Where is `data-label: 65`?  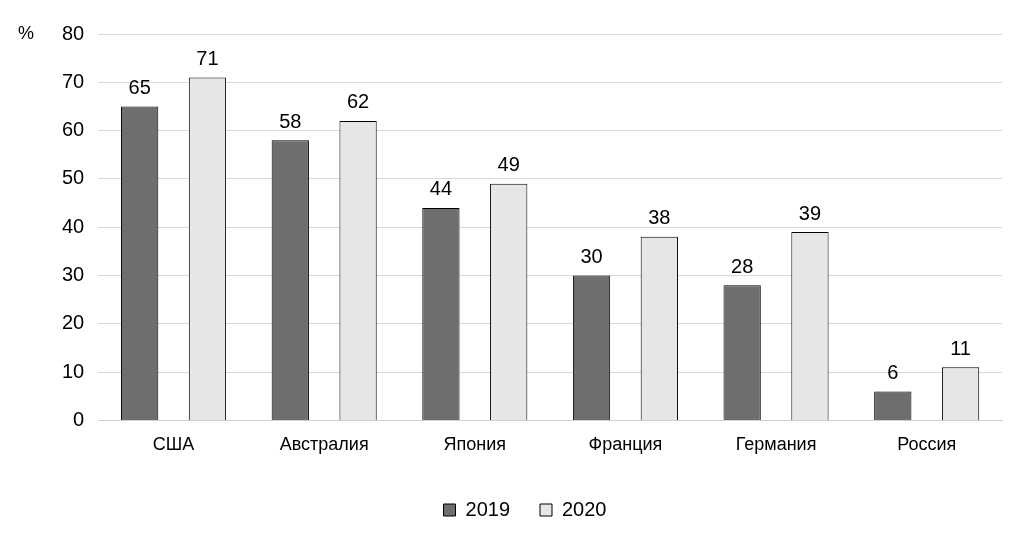
data-label: 65 is located at coordinates (139, 86).